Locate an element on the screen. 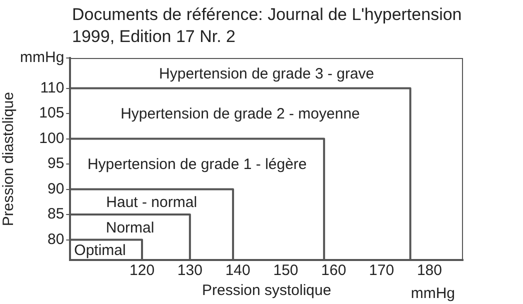 The width and height of the screenshot is (523, 304). series-label: Hypertension de grade 3 - grave is located at coordinates (266, 73).